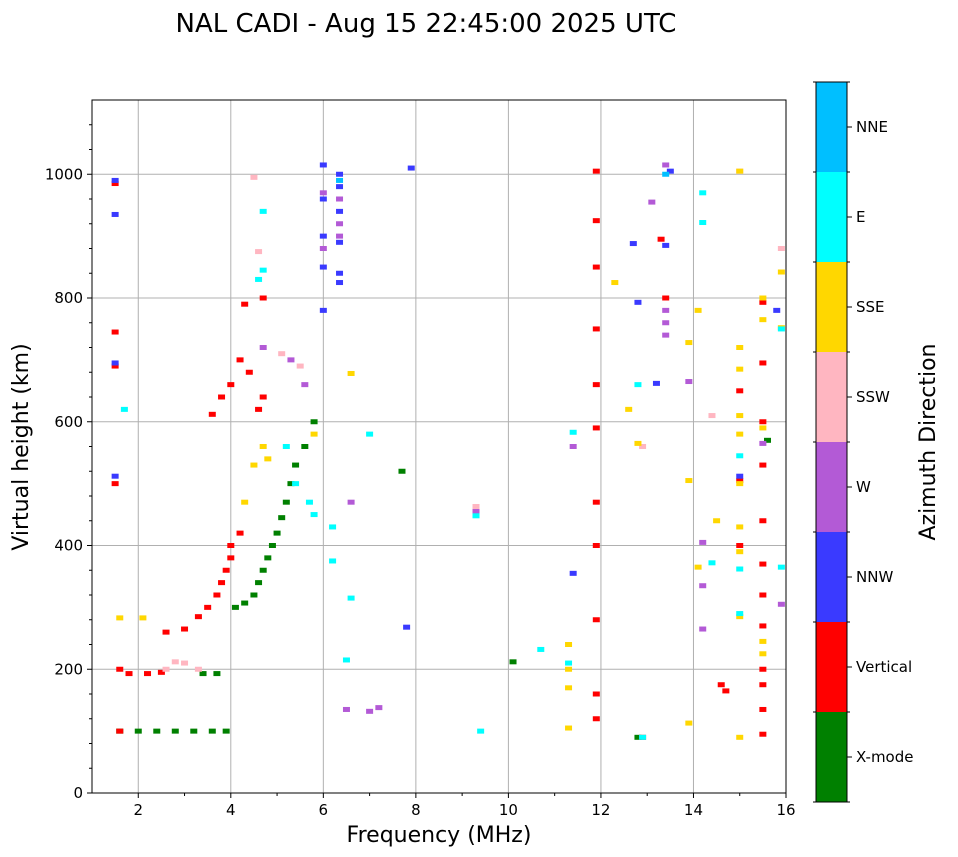 The width and height of the screenshot is (958, 857). I want to click on colorbar-segment-e, so click(831, 217).